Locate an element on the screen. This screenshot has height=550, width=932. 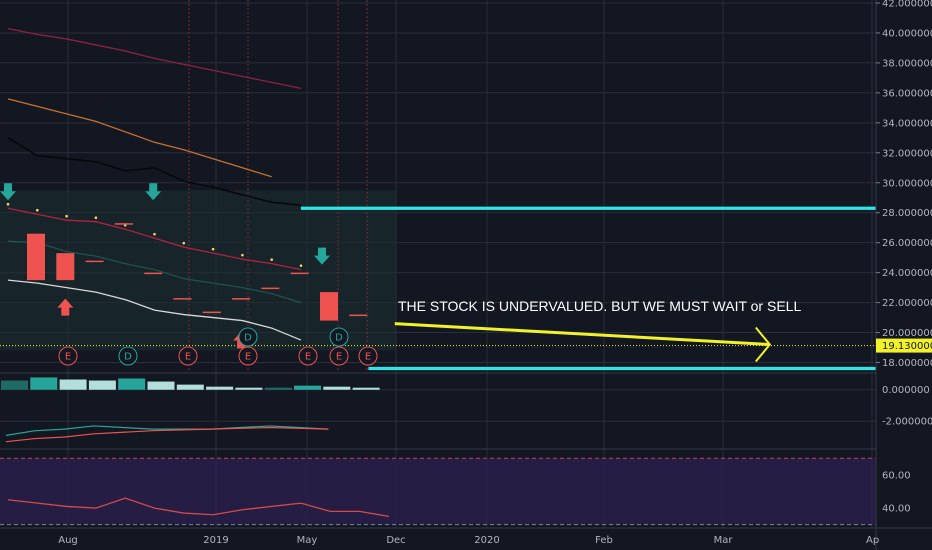
current-price-label: 19.130000 is located at coordinates (907, 346).